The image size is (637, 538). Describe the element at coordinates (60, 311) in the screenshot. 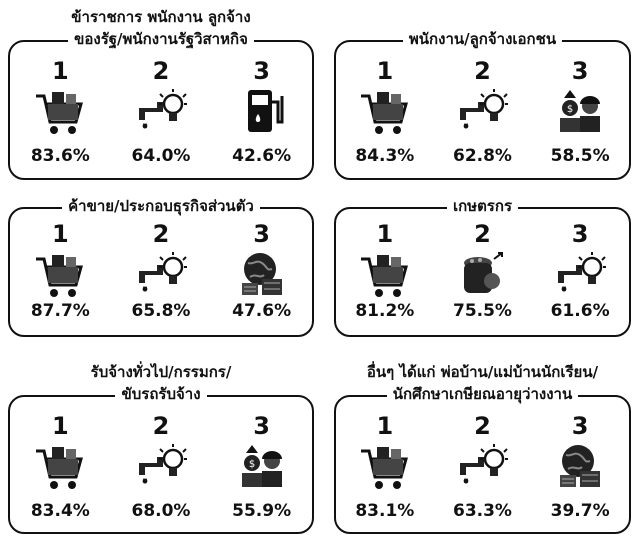

I see `percentage: 87.7%` at that location.